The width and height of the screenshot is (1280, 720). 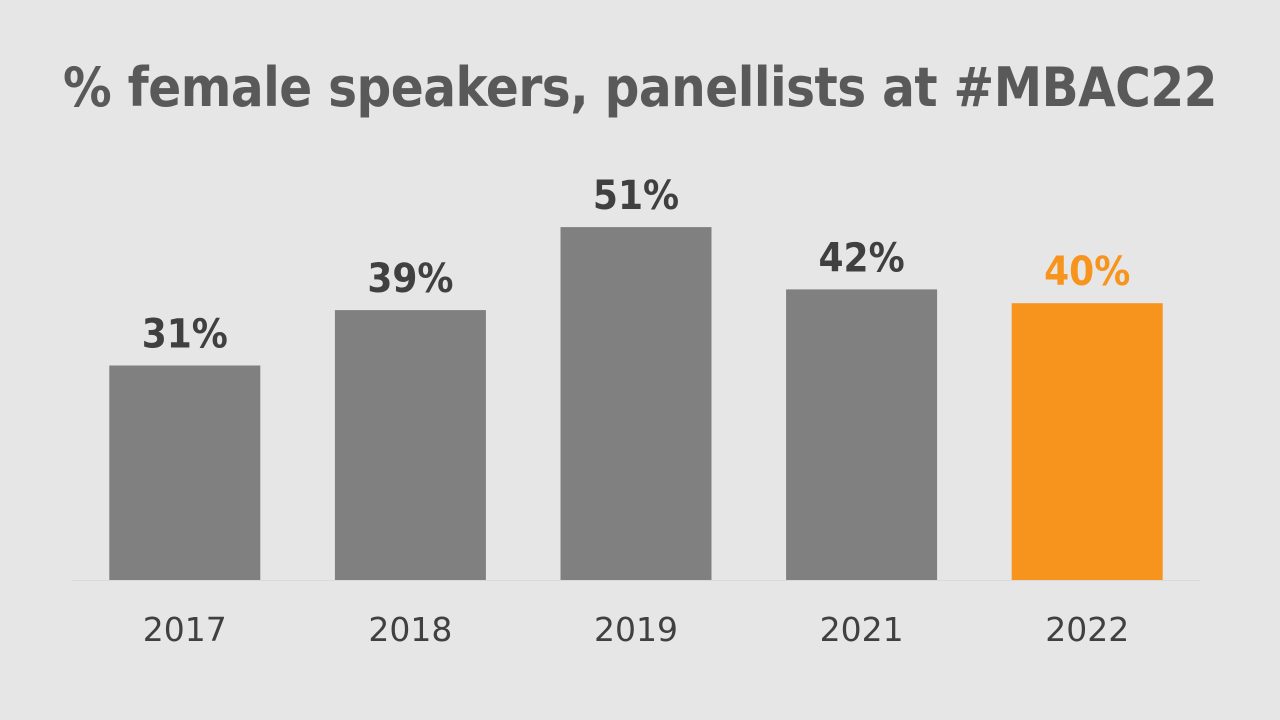 What do you see at coordinates (640, 87) in the screenshot?
I see `chart-title: % female speakers, panellists at #MBAC22` at bounding box center [640, 87].